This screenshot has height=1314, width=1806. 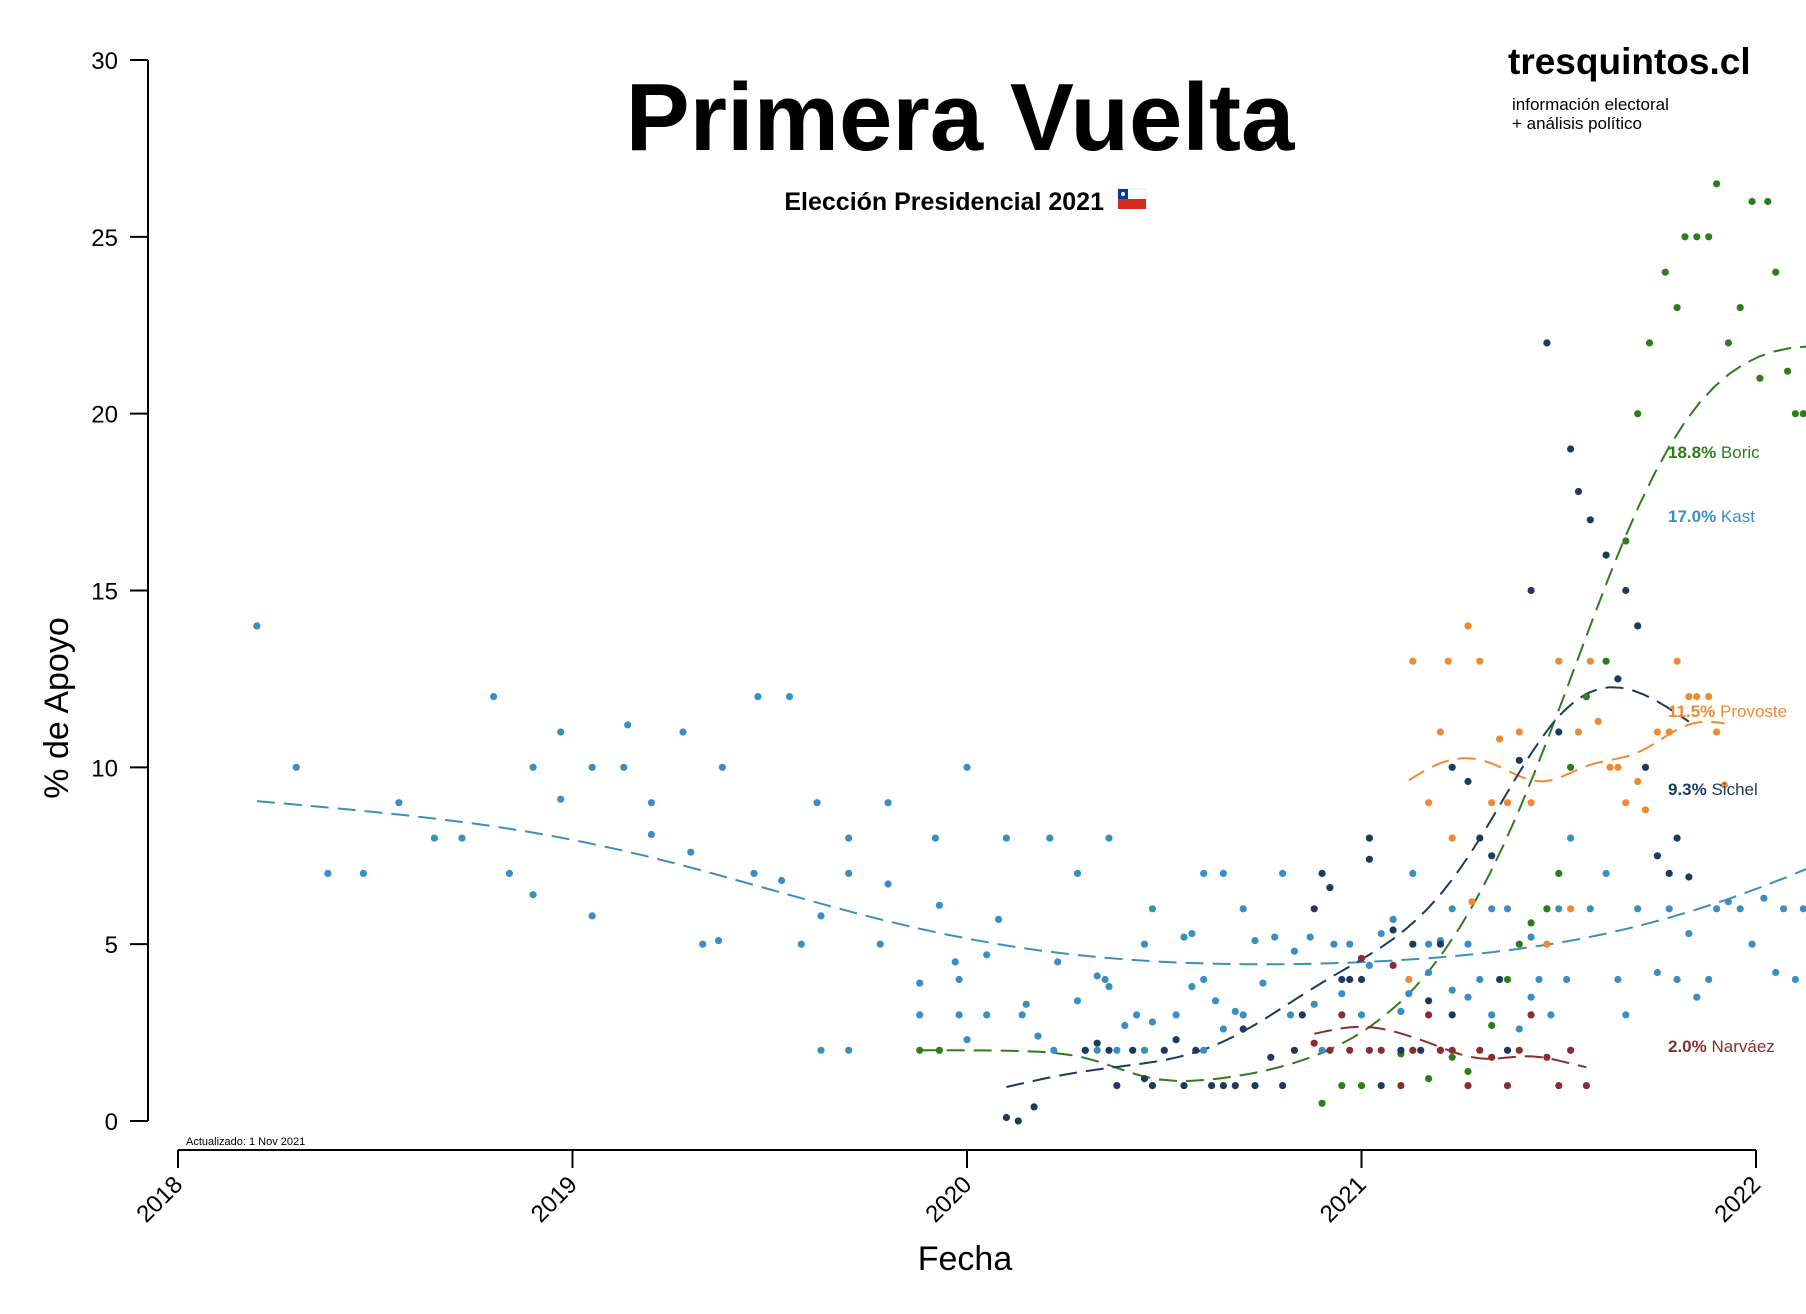 I want to click on x-axis: 2018 2019 2020 2021 2022, so click(x=948, y=1188).